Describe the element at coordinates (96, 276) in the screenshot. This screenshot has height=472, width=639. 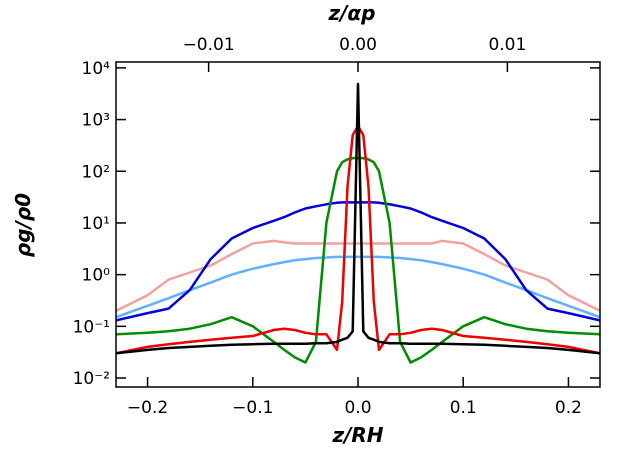
I see `y-tick-label: 10⁰` at that location.